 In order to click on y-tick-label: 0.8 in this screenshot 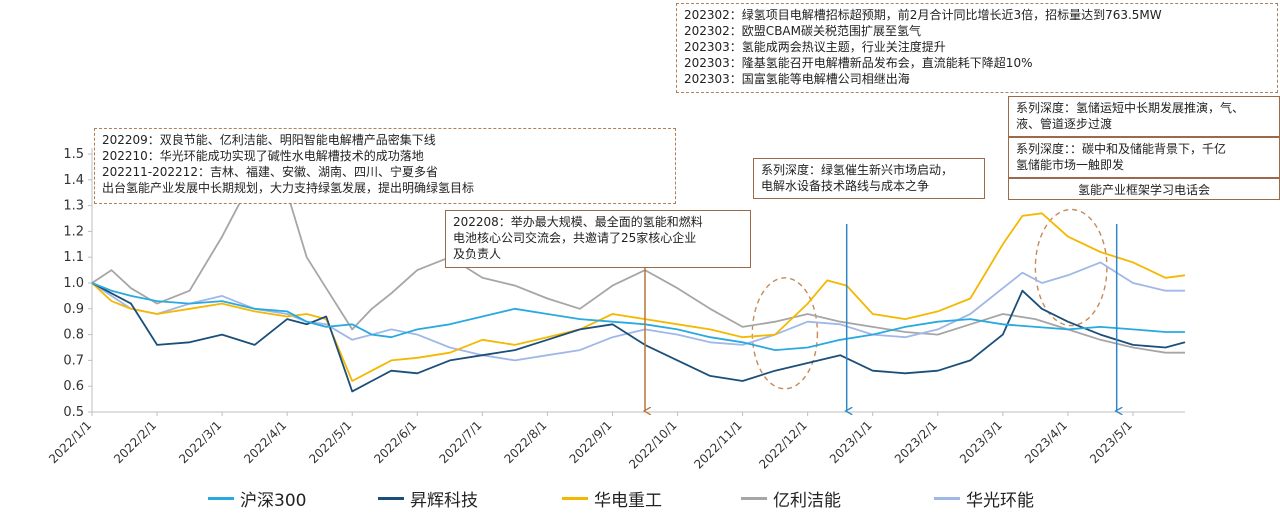, I will do `click(73, 335)`.